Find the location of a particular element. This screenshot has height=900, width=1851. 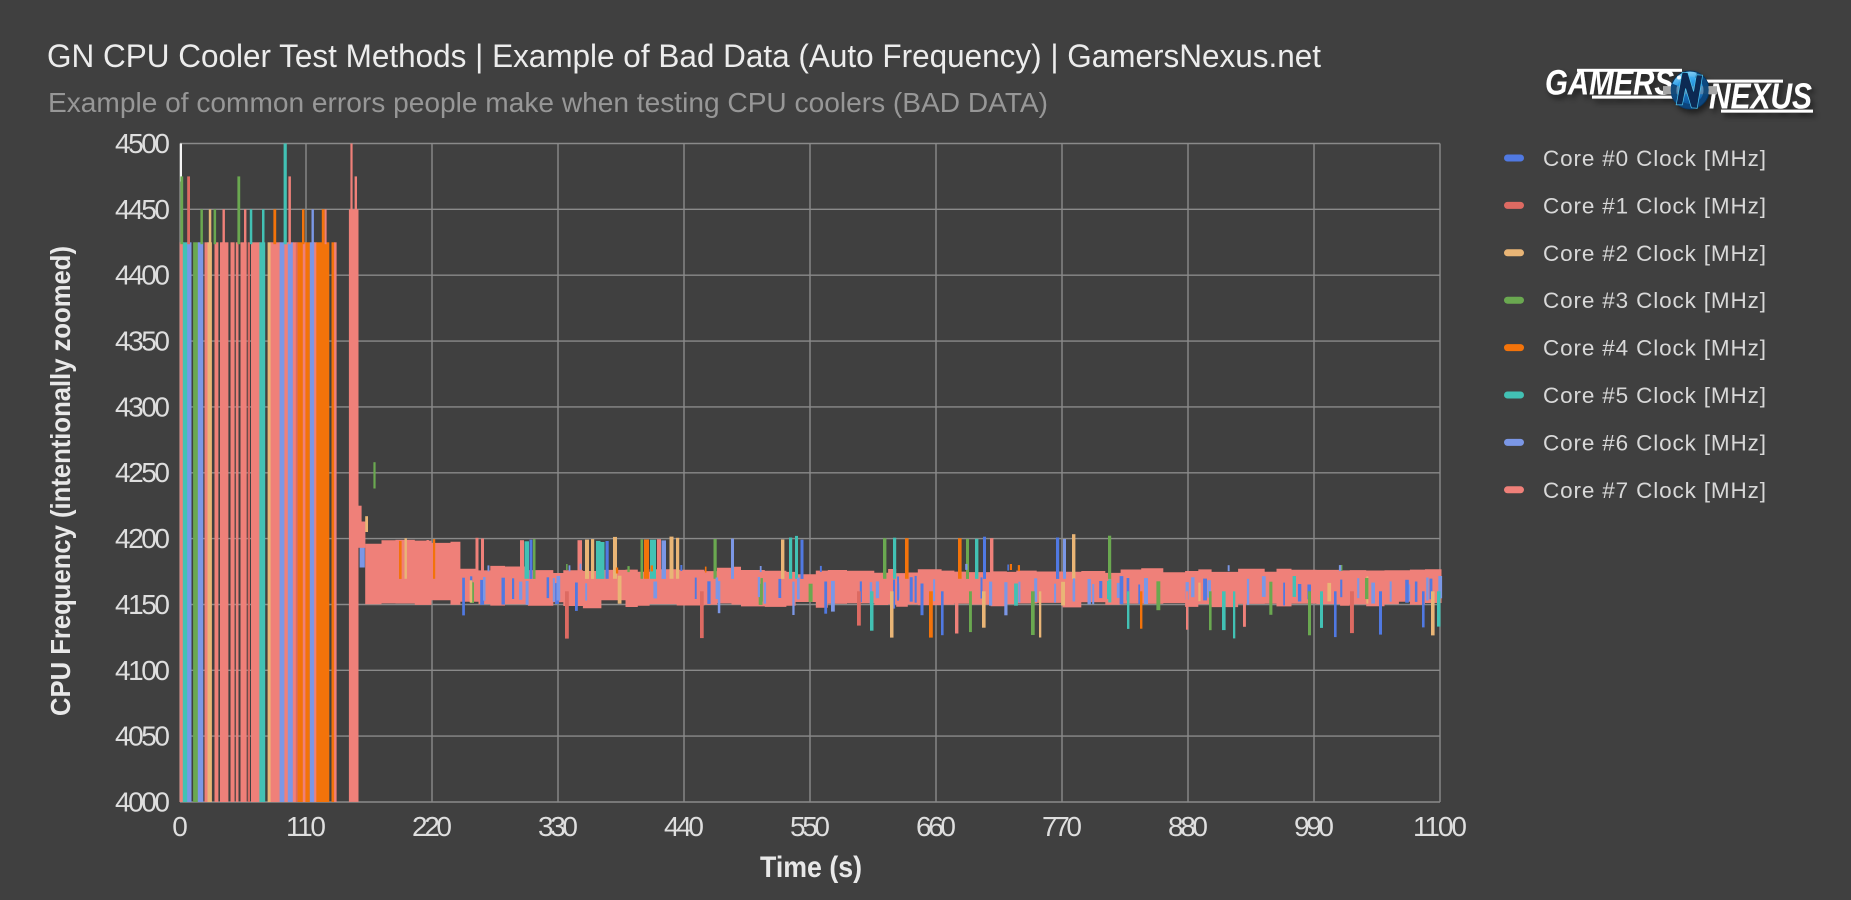

svg-text: Core #7 Clock [MHz] is located at coordinates (1654, 490).